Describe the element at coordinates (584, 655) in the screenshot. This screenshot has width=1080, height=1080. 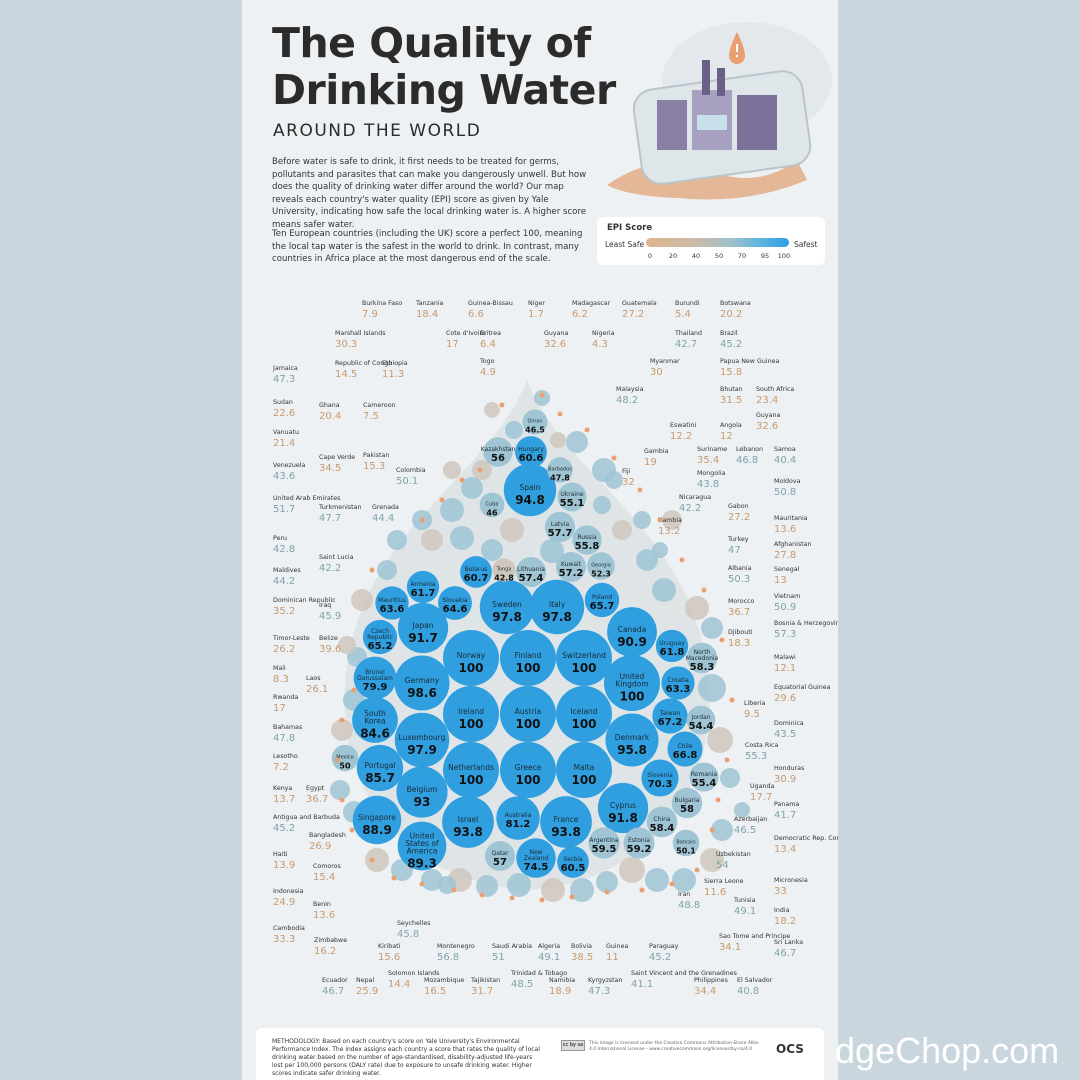
I see `bubble-country-label: Switzerland` at that location.